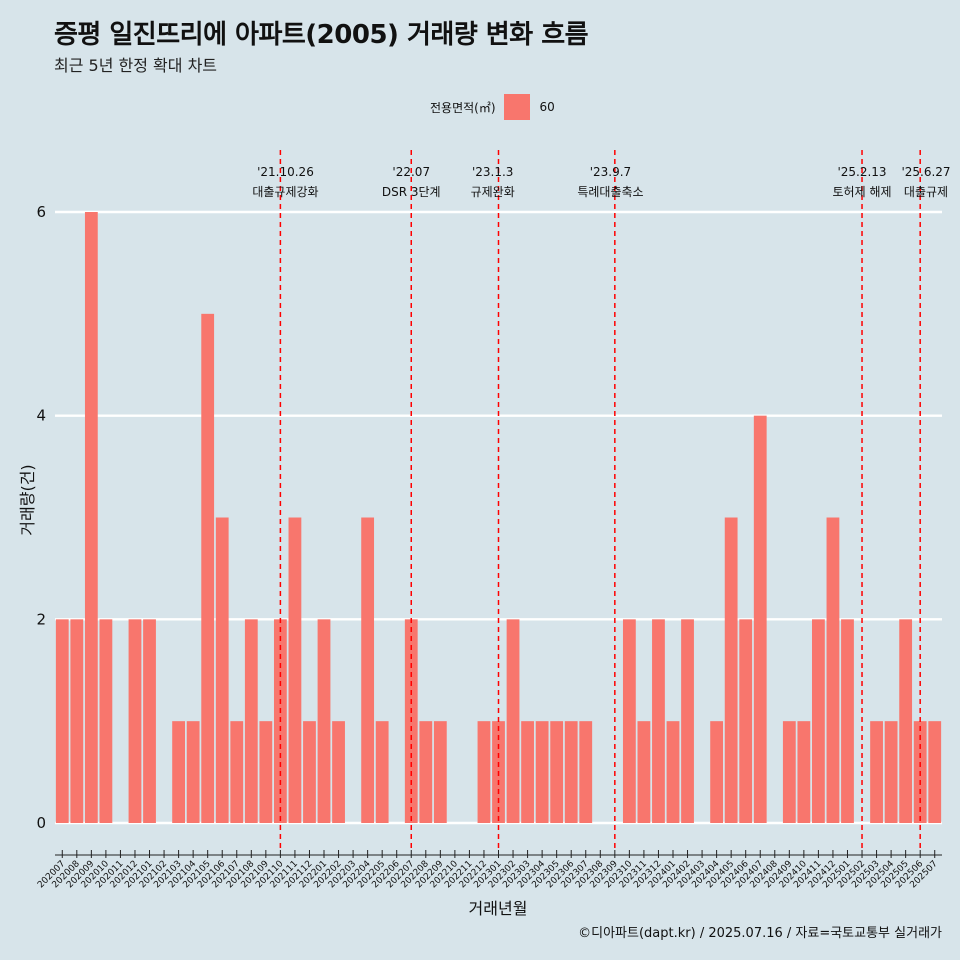  Describe the element at coordinates (926, 192) in the screenshot. I see `annotation-label: 대출규제` at that location.